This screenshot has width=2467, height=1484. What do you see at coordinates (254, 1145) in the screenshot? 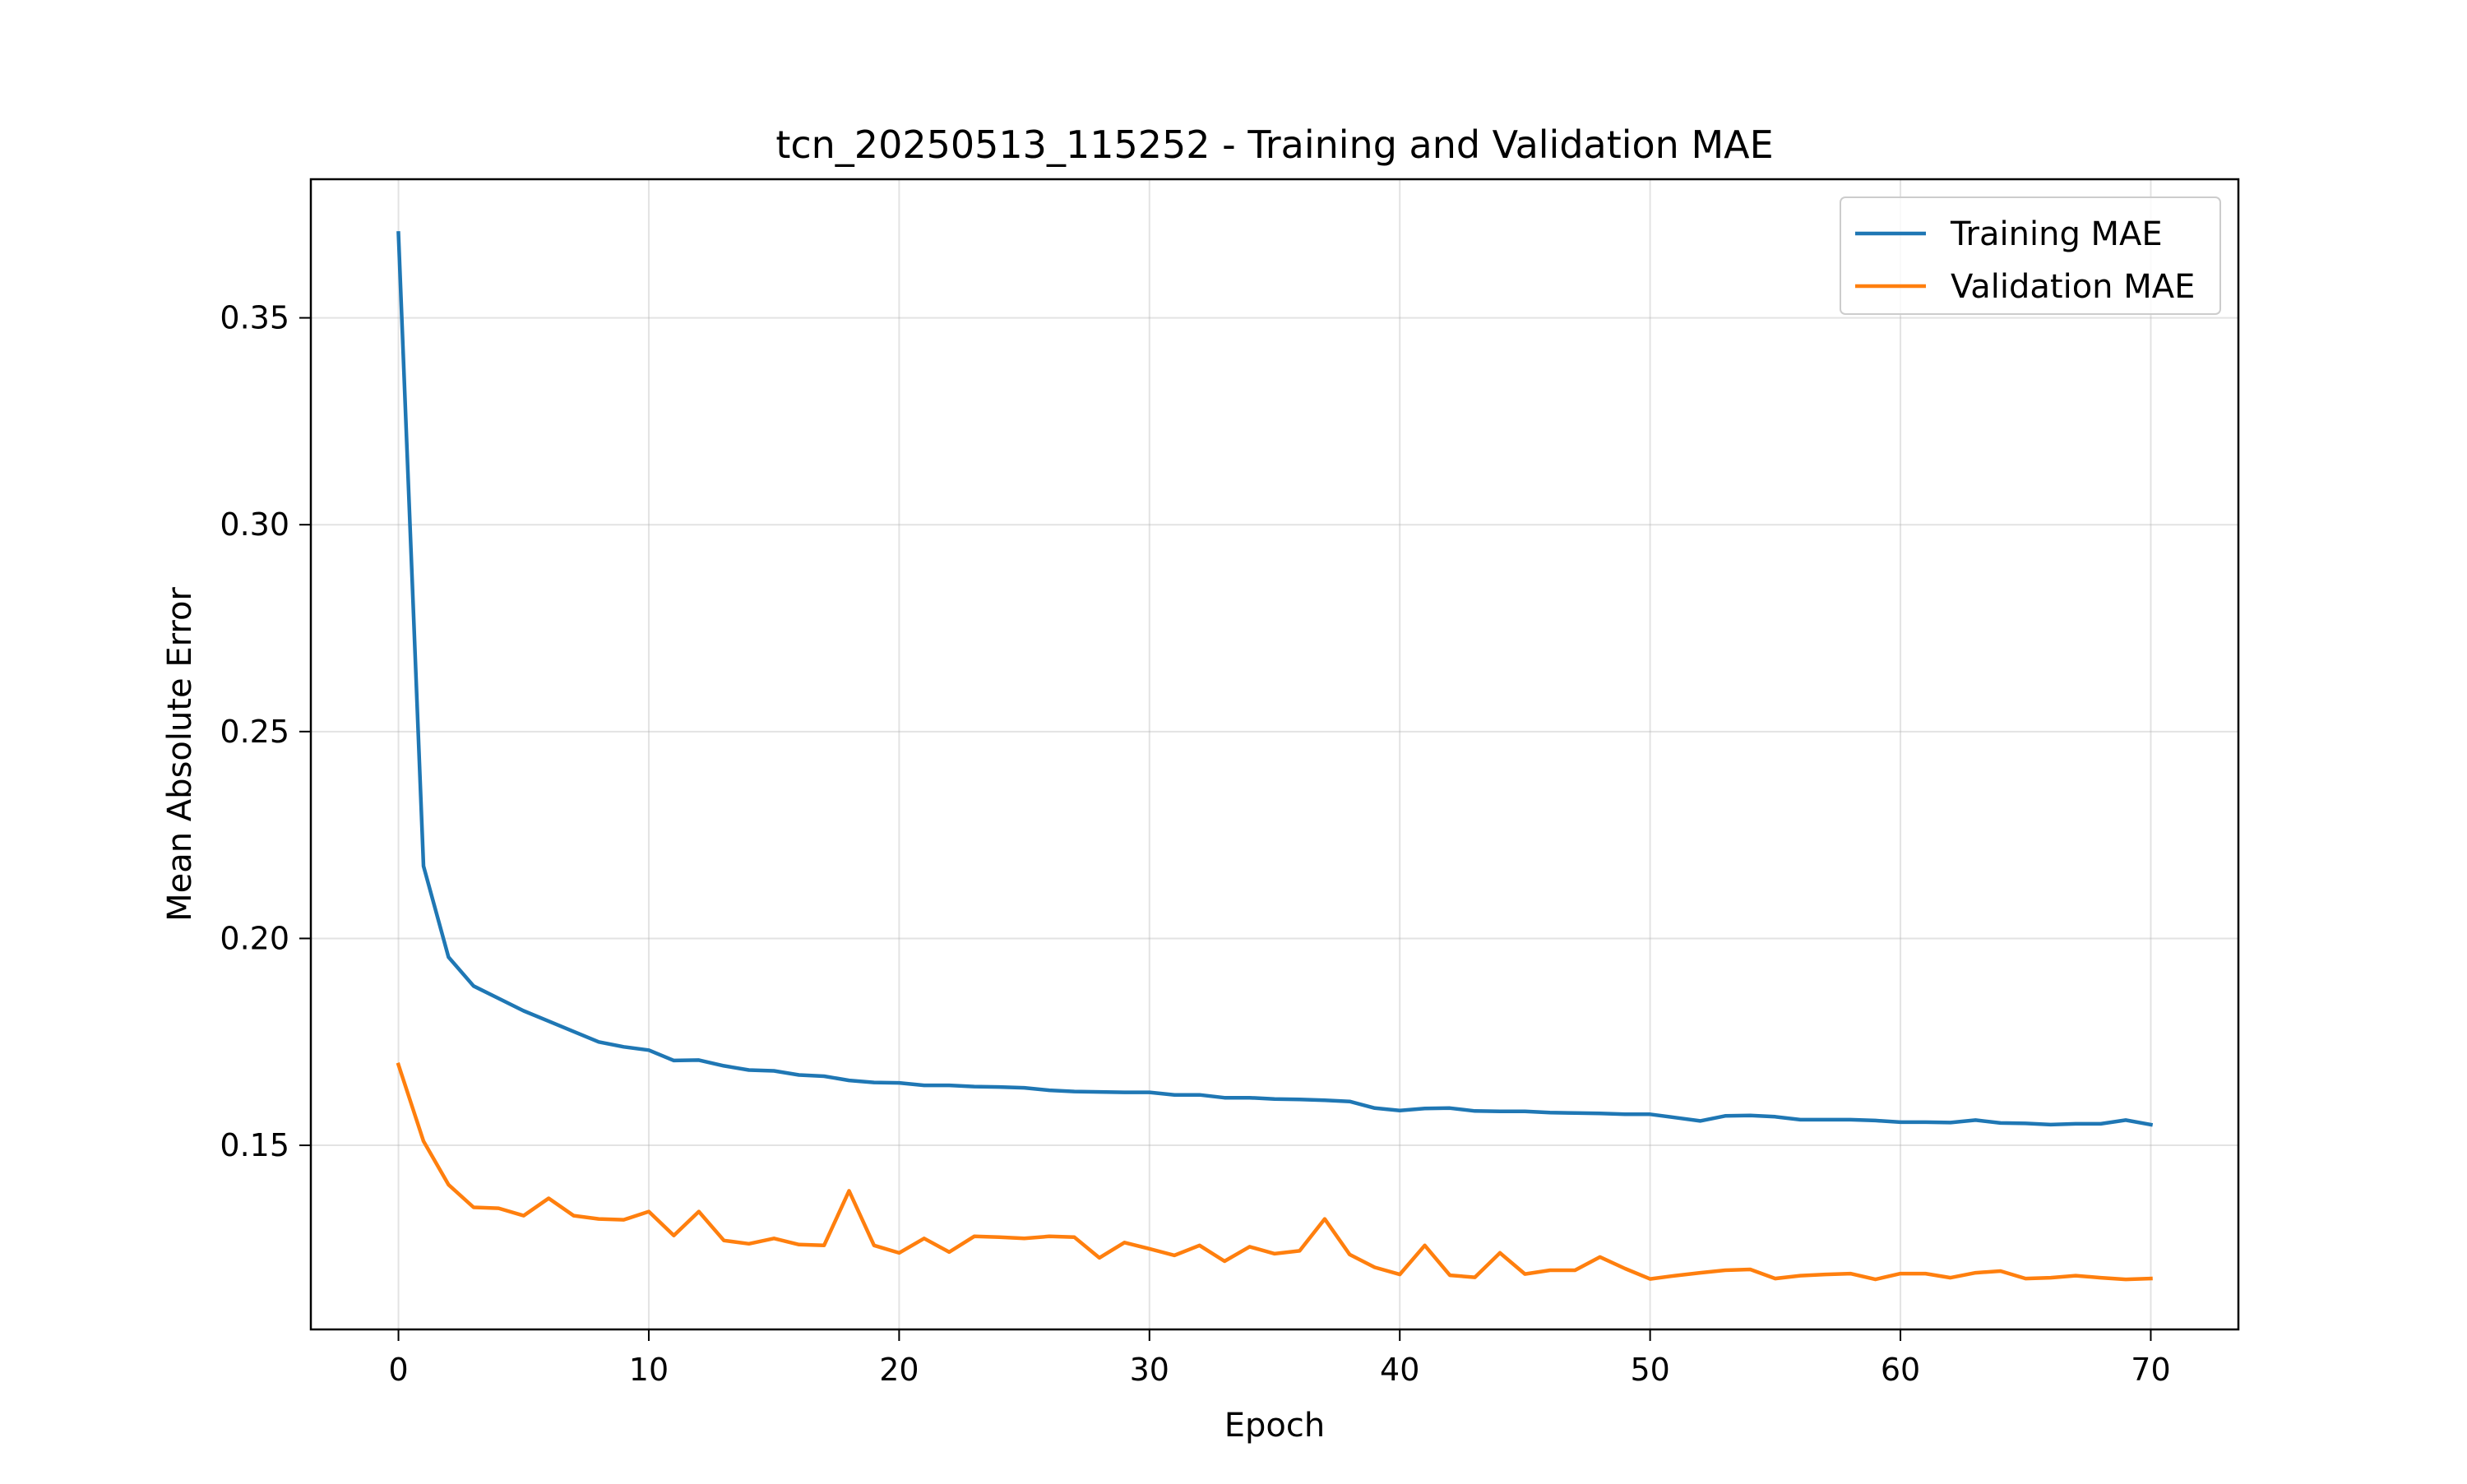
I see `y-tick-label: 0.15` at bounding box center [254, 1145].